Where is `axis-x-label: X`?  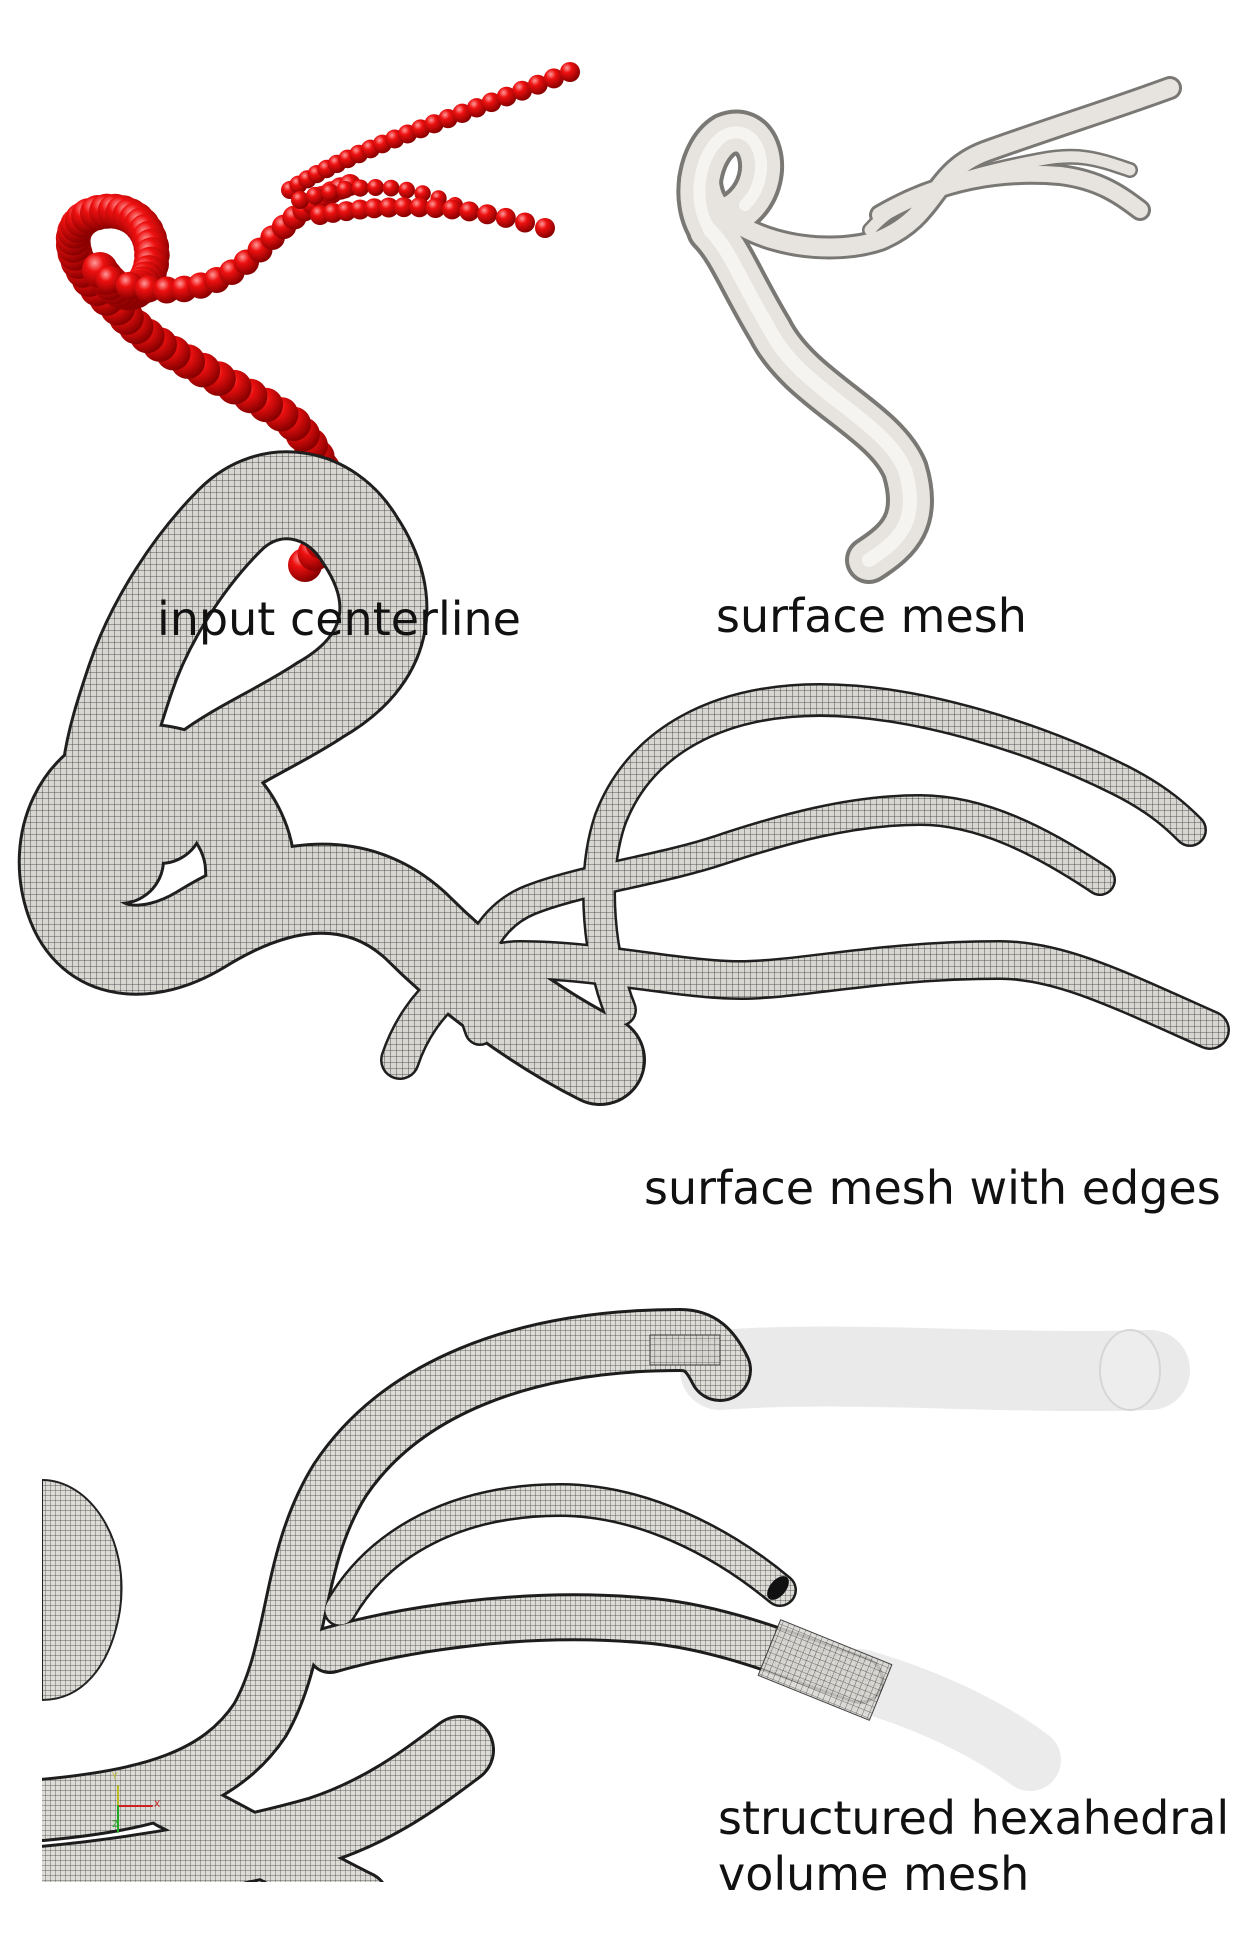
axis-x-label: X is located at coordinates (157, 1805).